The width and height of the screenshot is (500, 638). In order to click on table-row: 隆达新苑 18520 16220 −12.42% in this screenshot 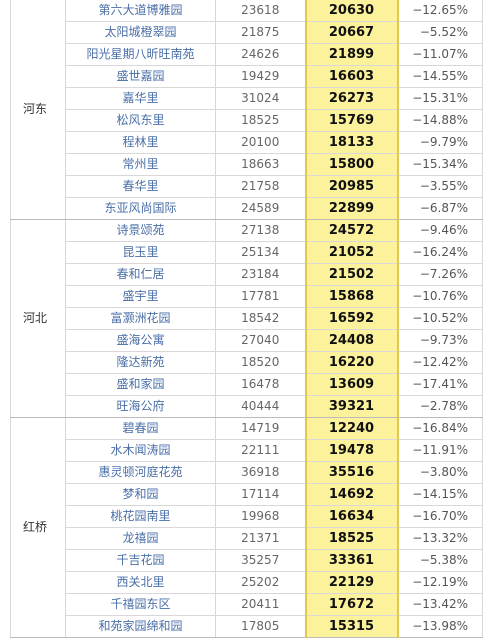, I will do `click(247, 362)`.